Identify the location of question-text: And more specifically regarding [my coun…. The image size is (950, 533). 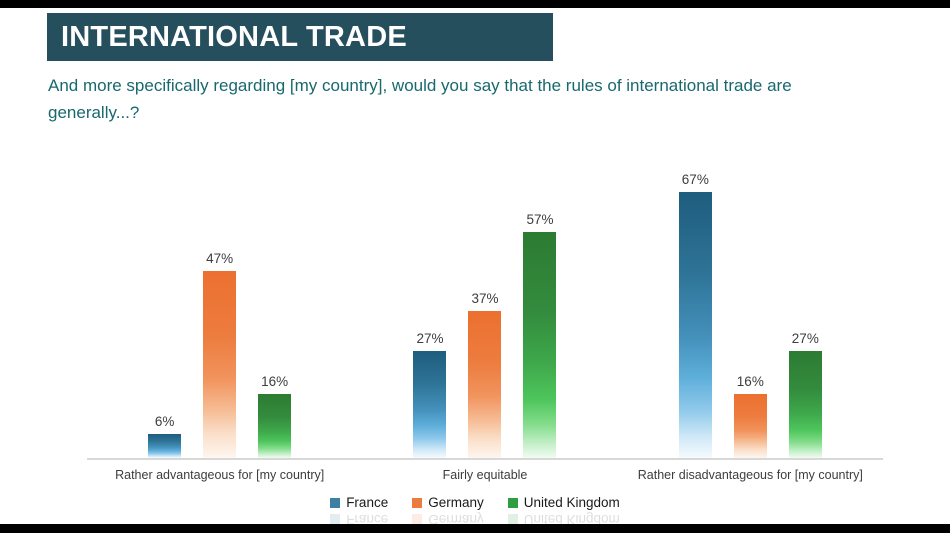
(420, 99).